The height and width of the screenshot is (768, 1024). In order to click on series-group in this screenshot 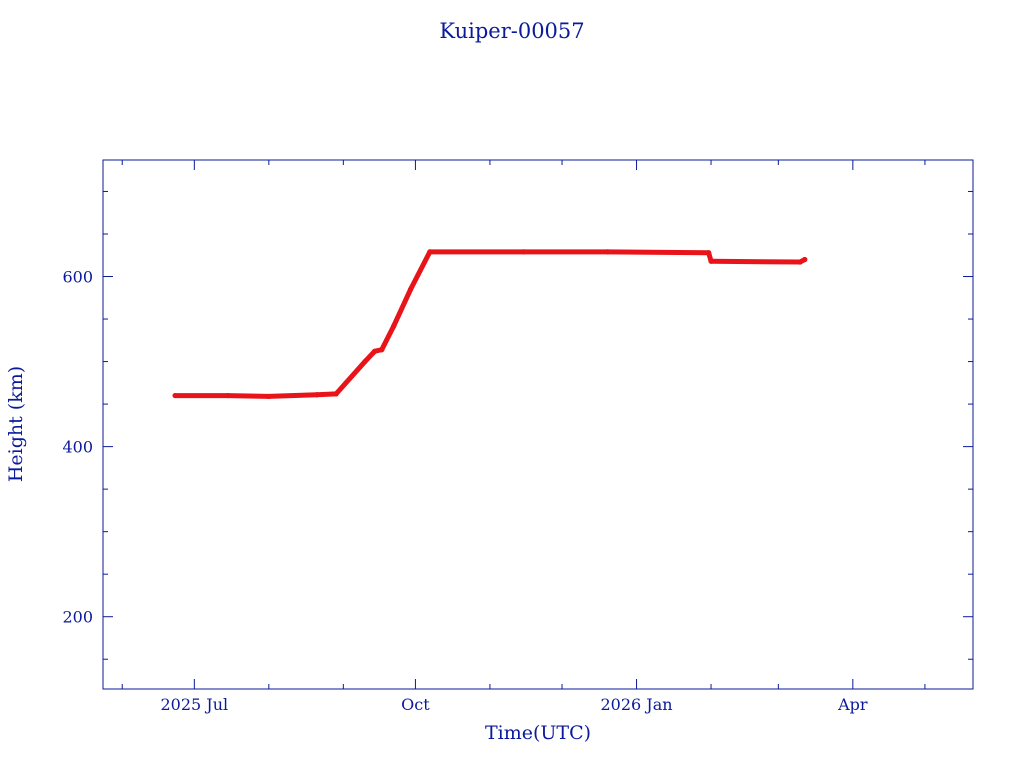, I will do `click(490, 324)`.